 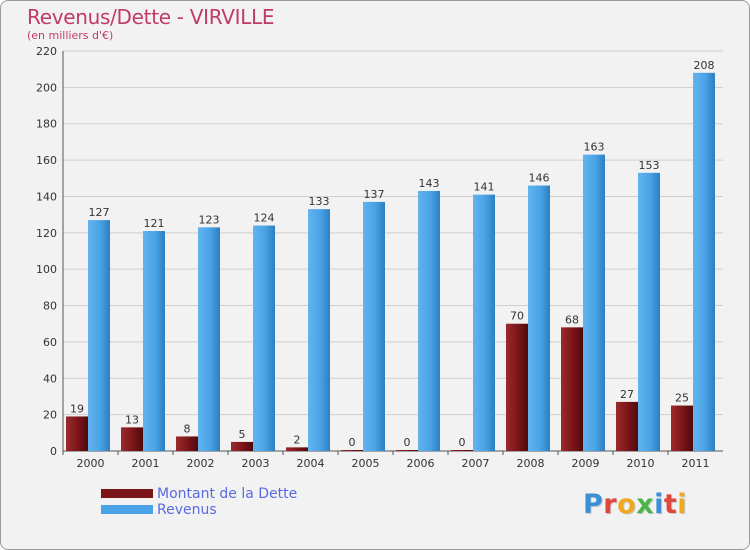 I want to click on y-tick-label: 140, so click(x=46, y=196).